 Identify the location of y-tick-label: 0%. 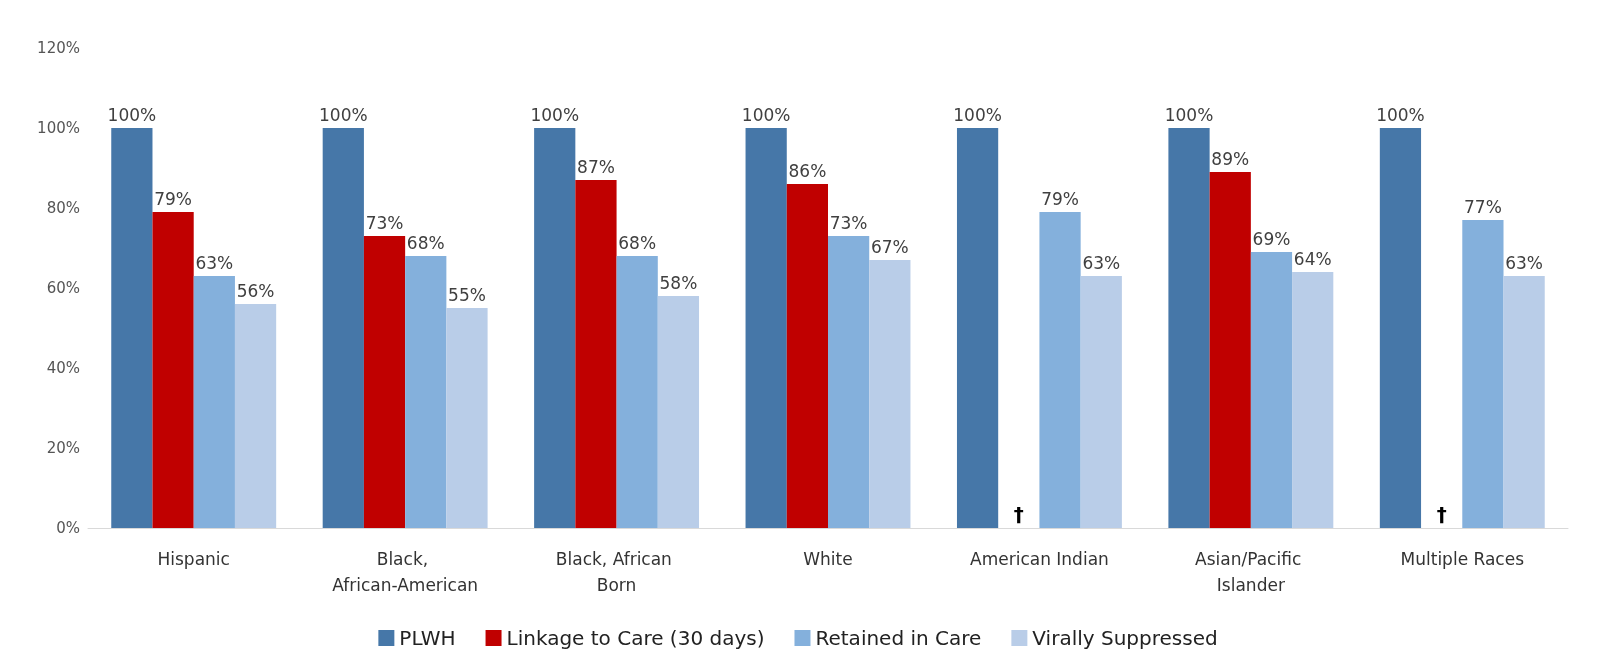
(68, 528).